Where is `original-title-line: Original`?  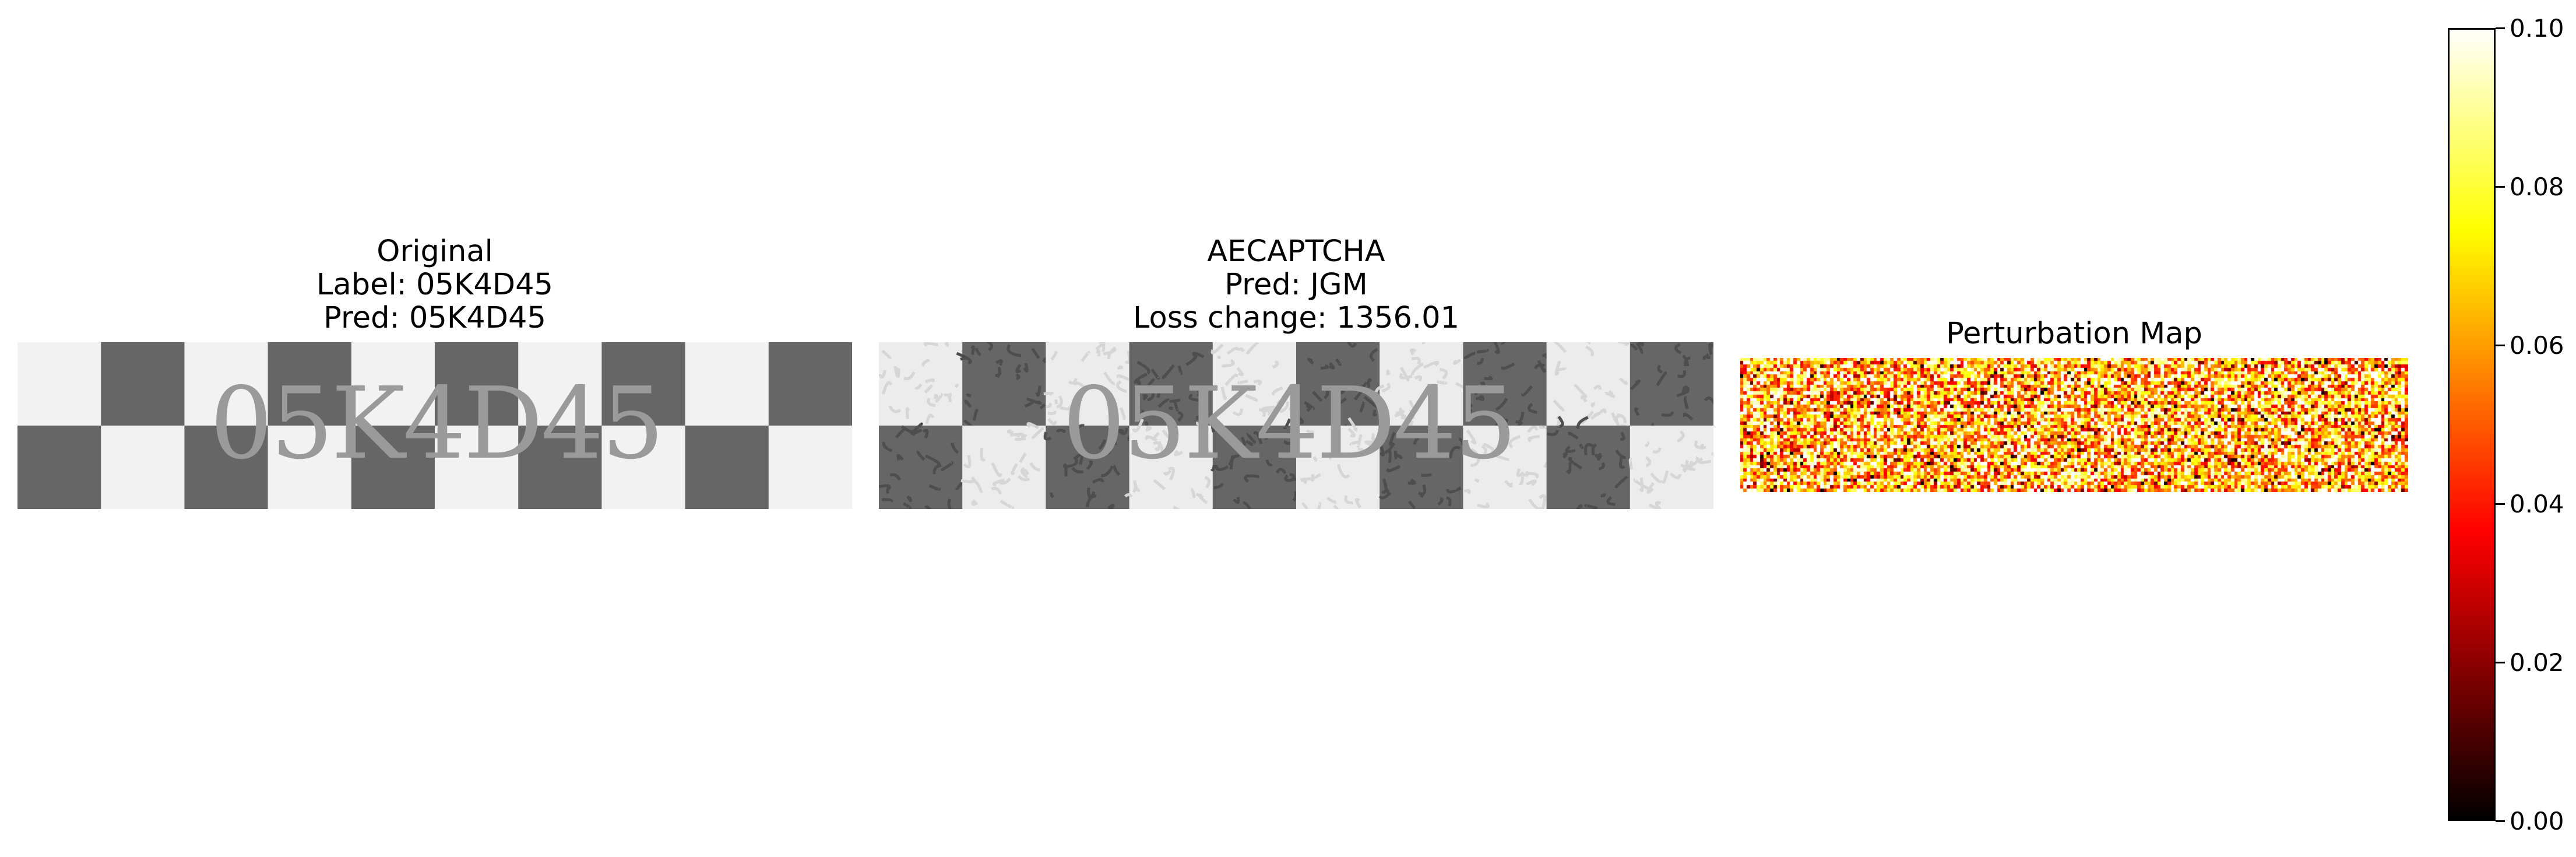 original-title-line: Original is located at coordinates (435, 251).